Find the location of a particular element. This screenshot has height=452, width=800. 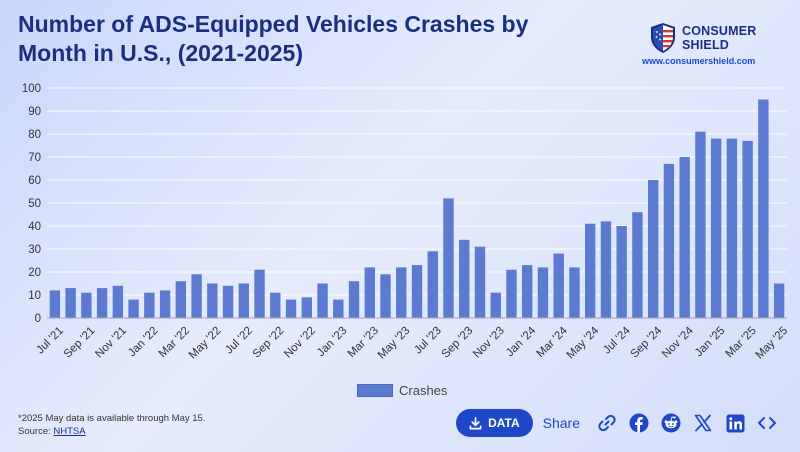

bar: Oct '24: 67 is located at coordinates (669, 240).